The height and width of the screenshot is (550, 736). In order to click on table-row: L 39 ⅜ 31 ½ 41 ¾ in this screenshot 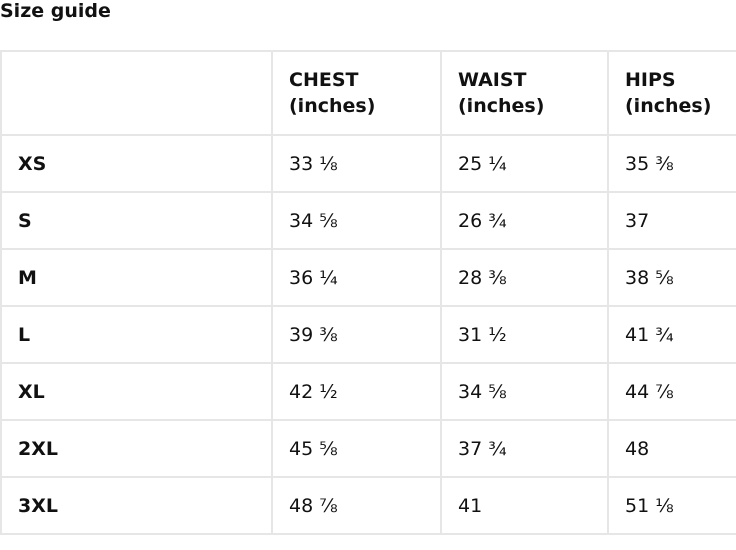, I will do `click(368, 334)`.